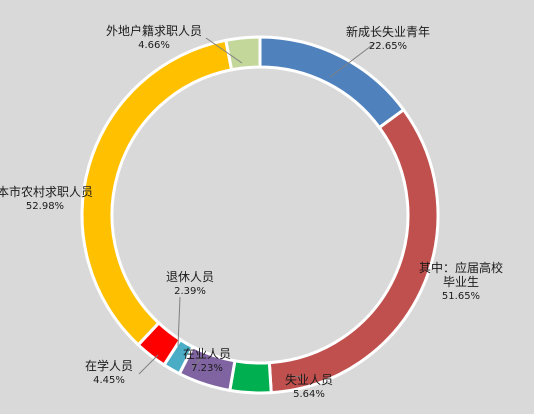  What do you see at coordinates (309, 379) in the screenshot?
I see `slice-label-2: 失业人员` at bounding box center [309, 379].